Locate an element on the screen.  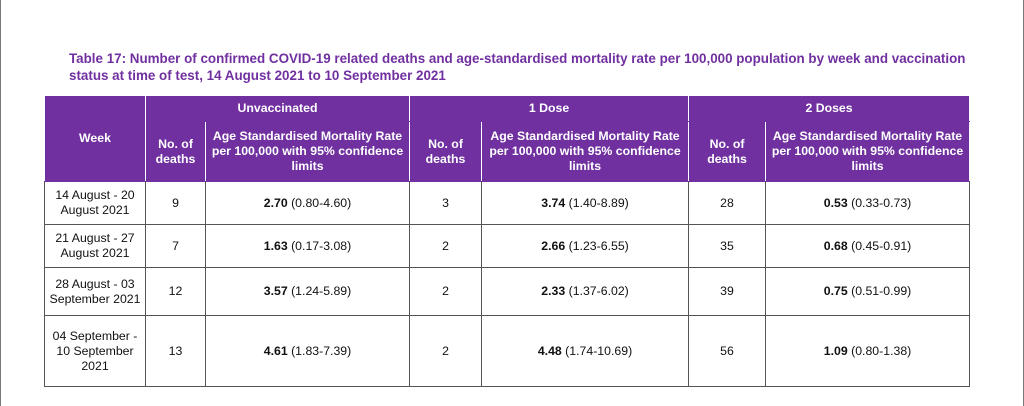
unvaccinated-rate-cell: 3.57 (1.24-5.89) is located at coordinates (307, 291).